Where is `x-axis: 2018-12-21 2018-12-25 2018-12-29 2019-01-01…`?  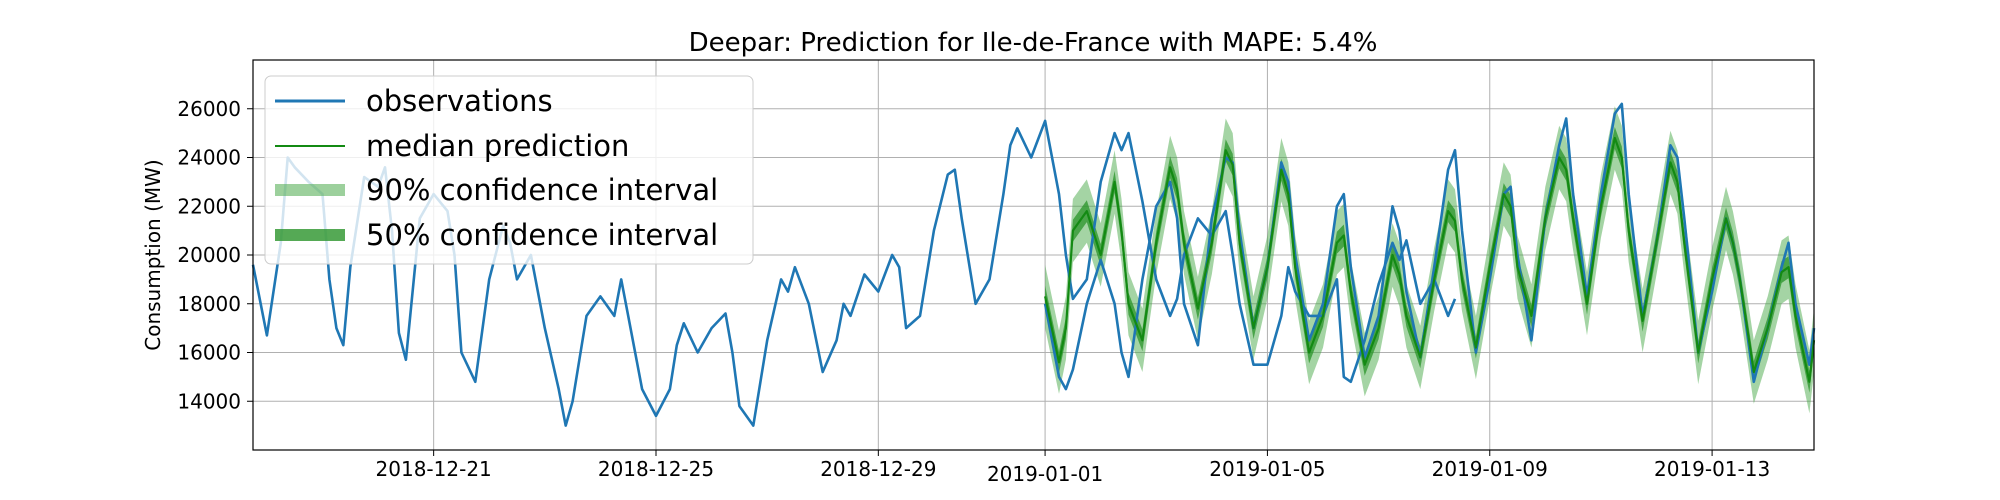 x-axis: 2018-12-21 2018-12-25 2018-12-29 2019-01-01… is located at coordinates (1073, 468).